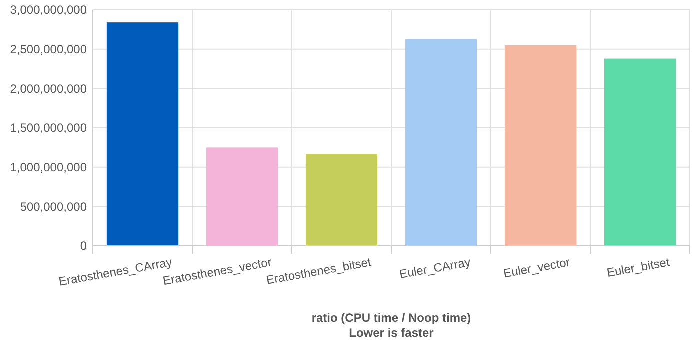 Image resolution: width=692 pixels, height=346 pixels. Describe the element at coordinates (54, 207) in the screenshot. I see `y-tick-label: 500,000,000` at that location.